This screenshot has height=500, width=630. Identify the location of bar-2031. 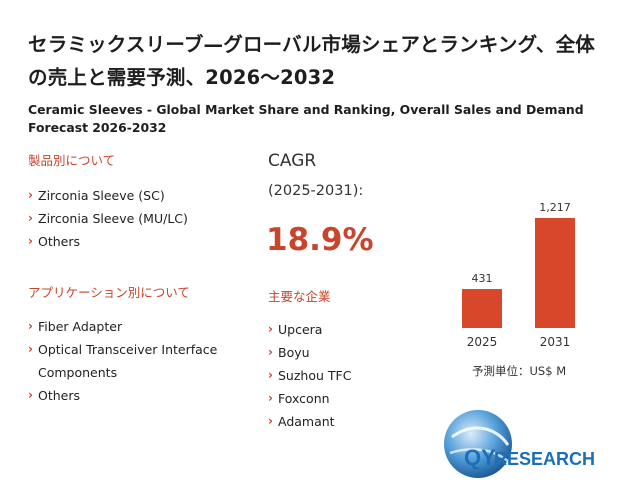
(555, 273).